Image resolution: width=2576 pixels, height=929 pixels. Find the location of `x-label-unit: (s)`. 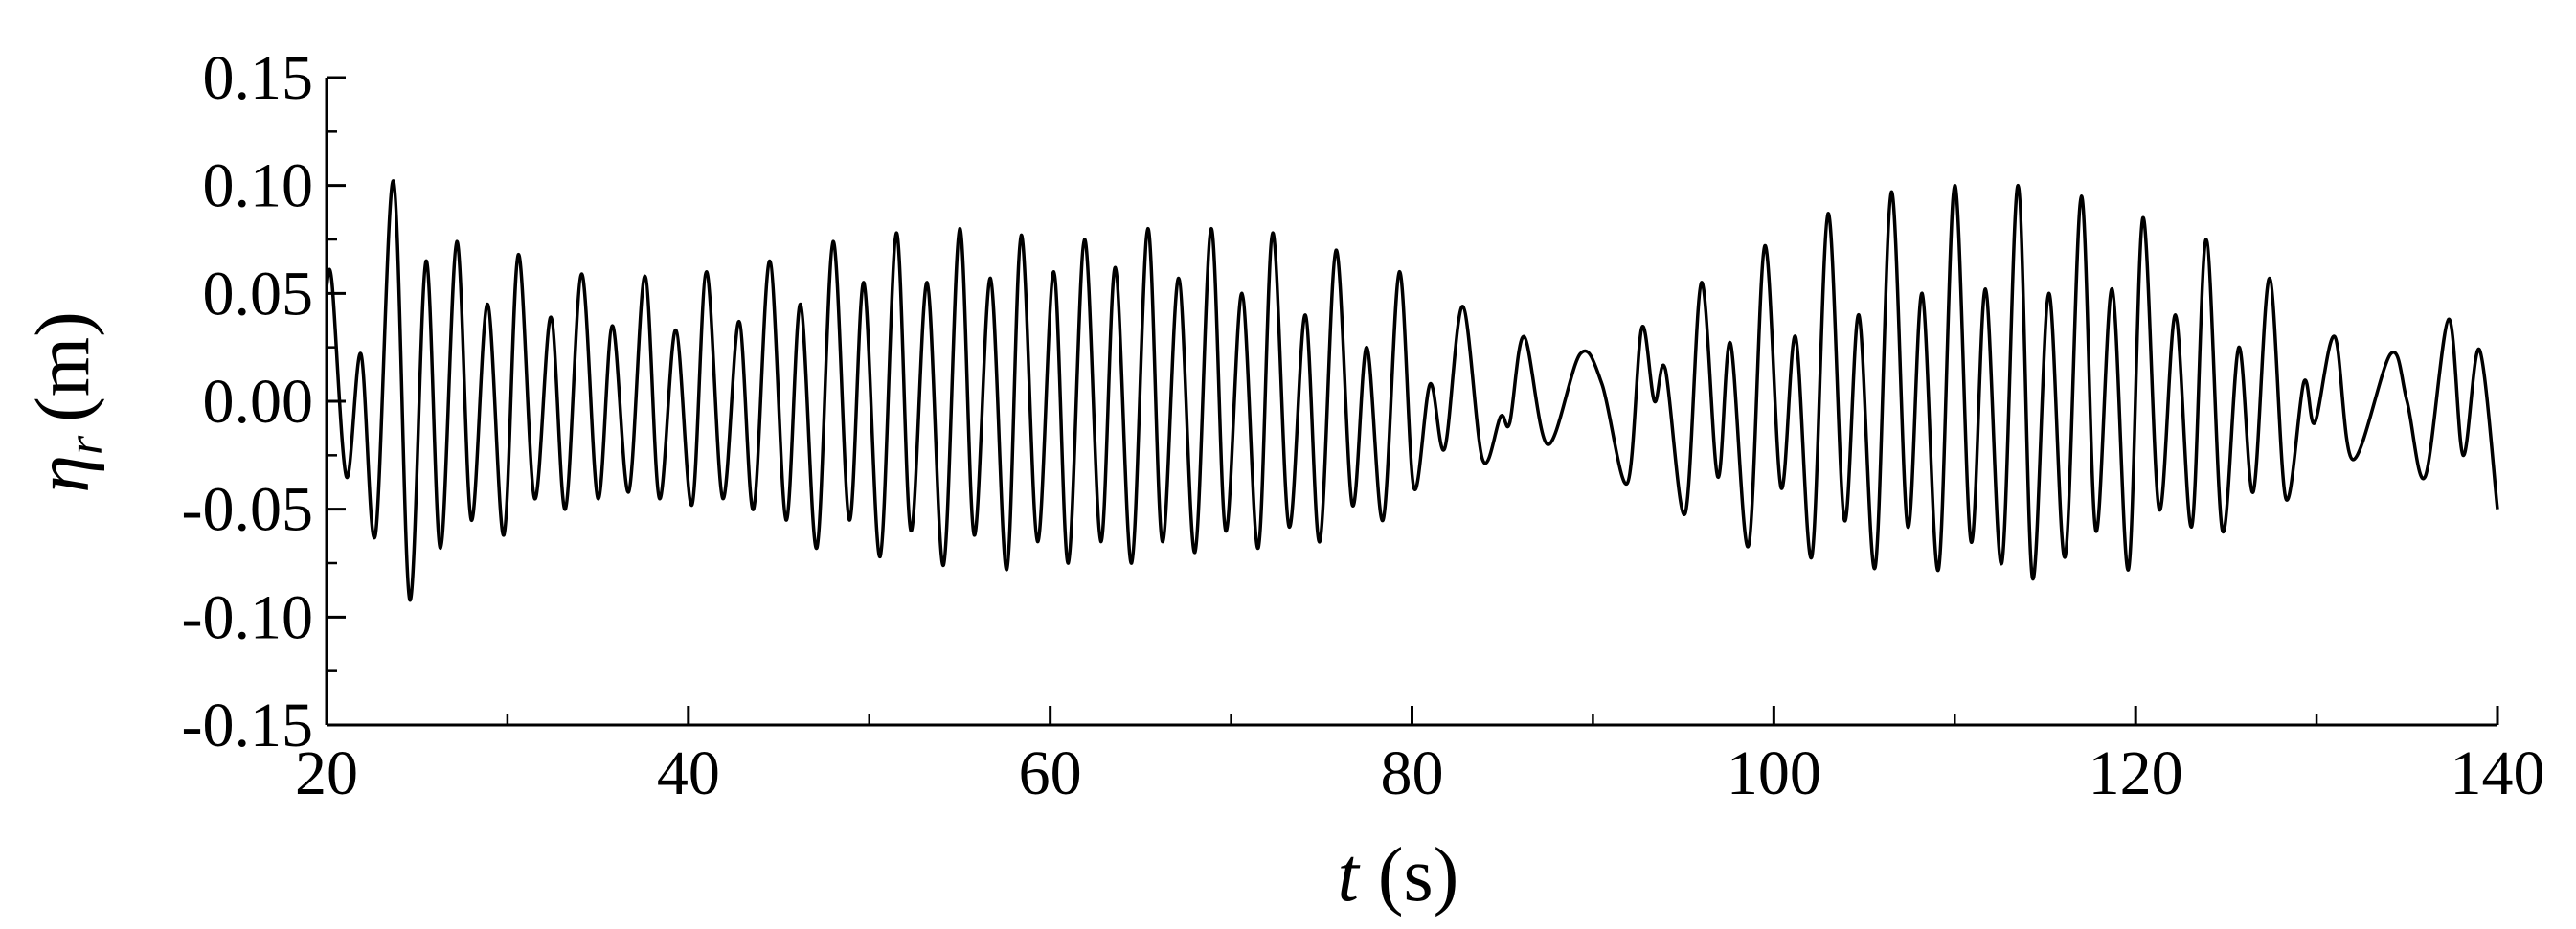

x-label-unit: (s) is located at coordinates (1418, 875).